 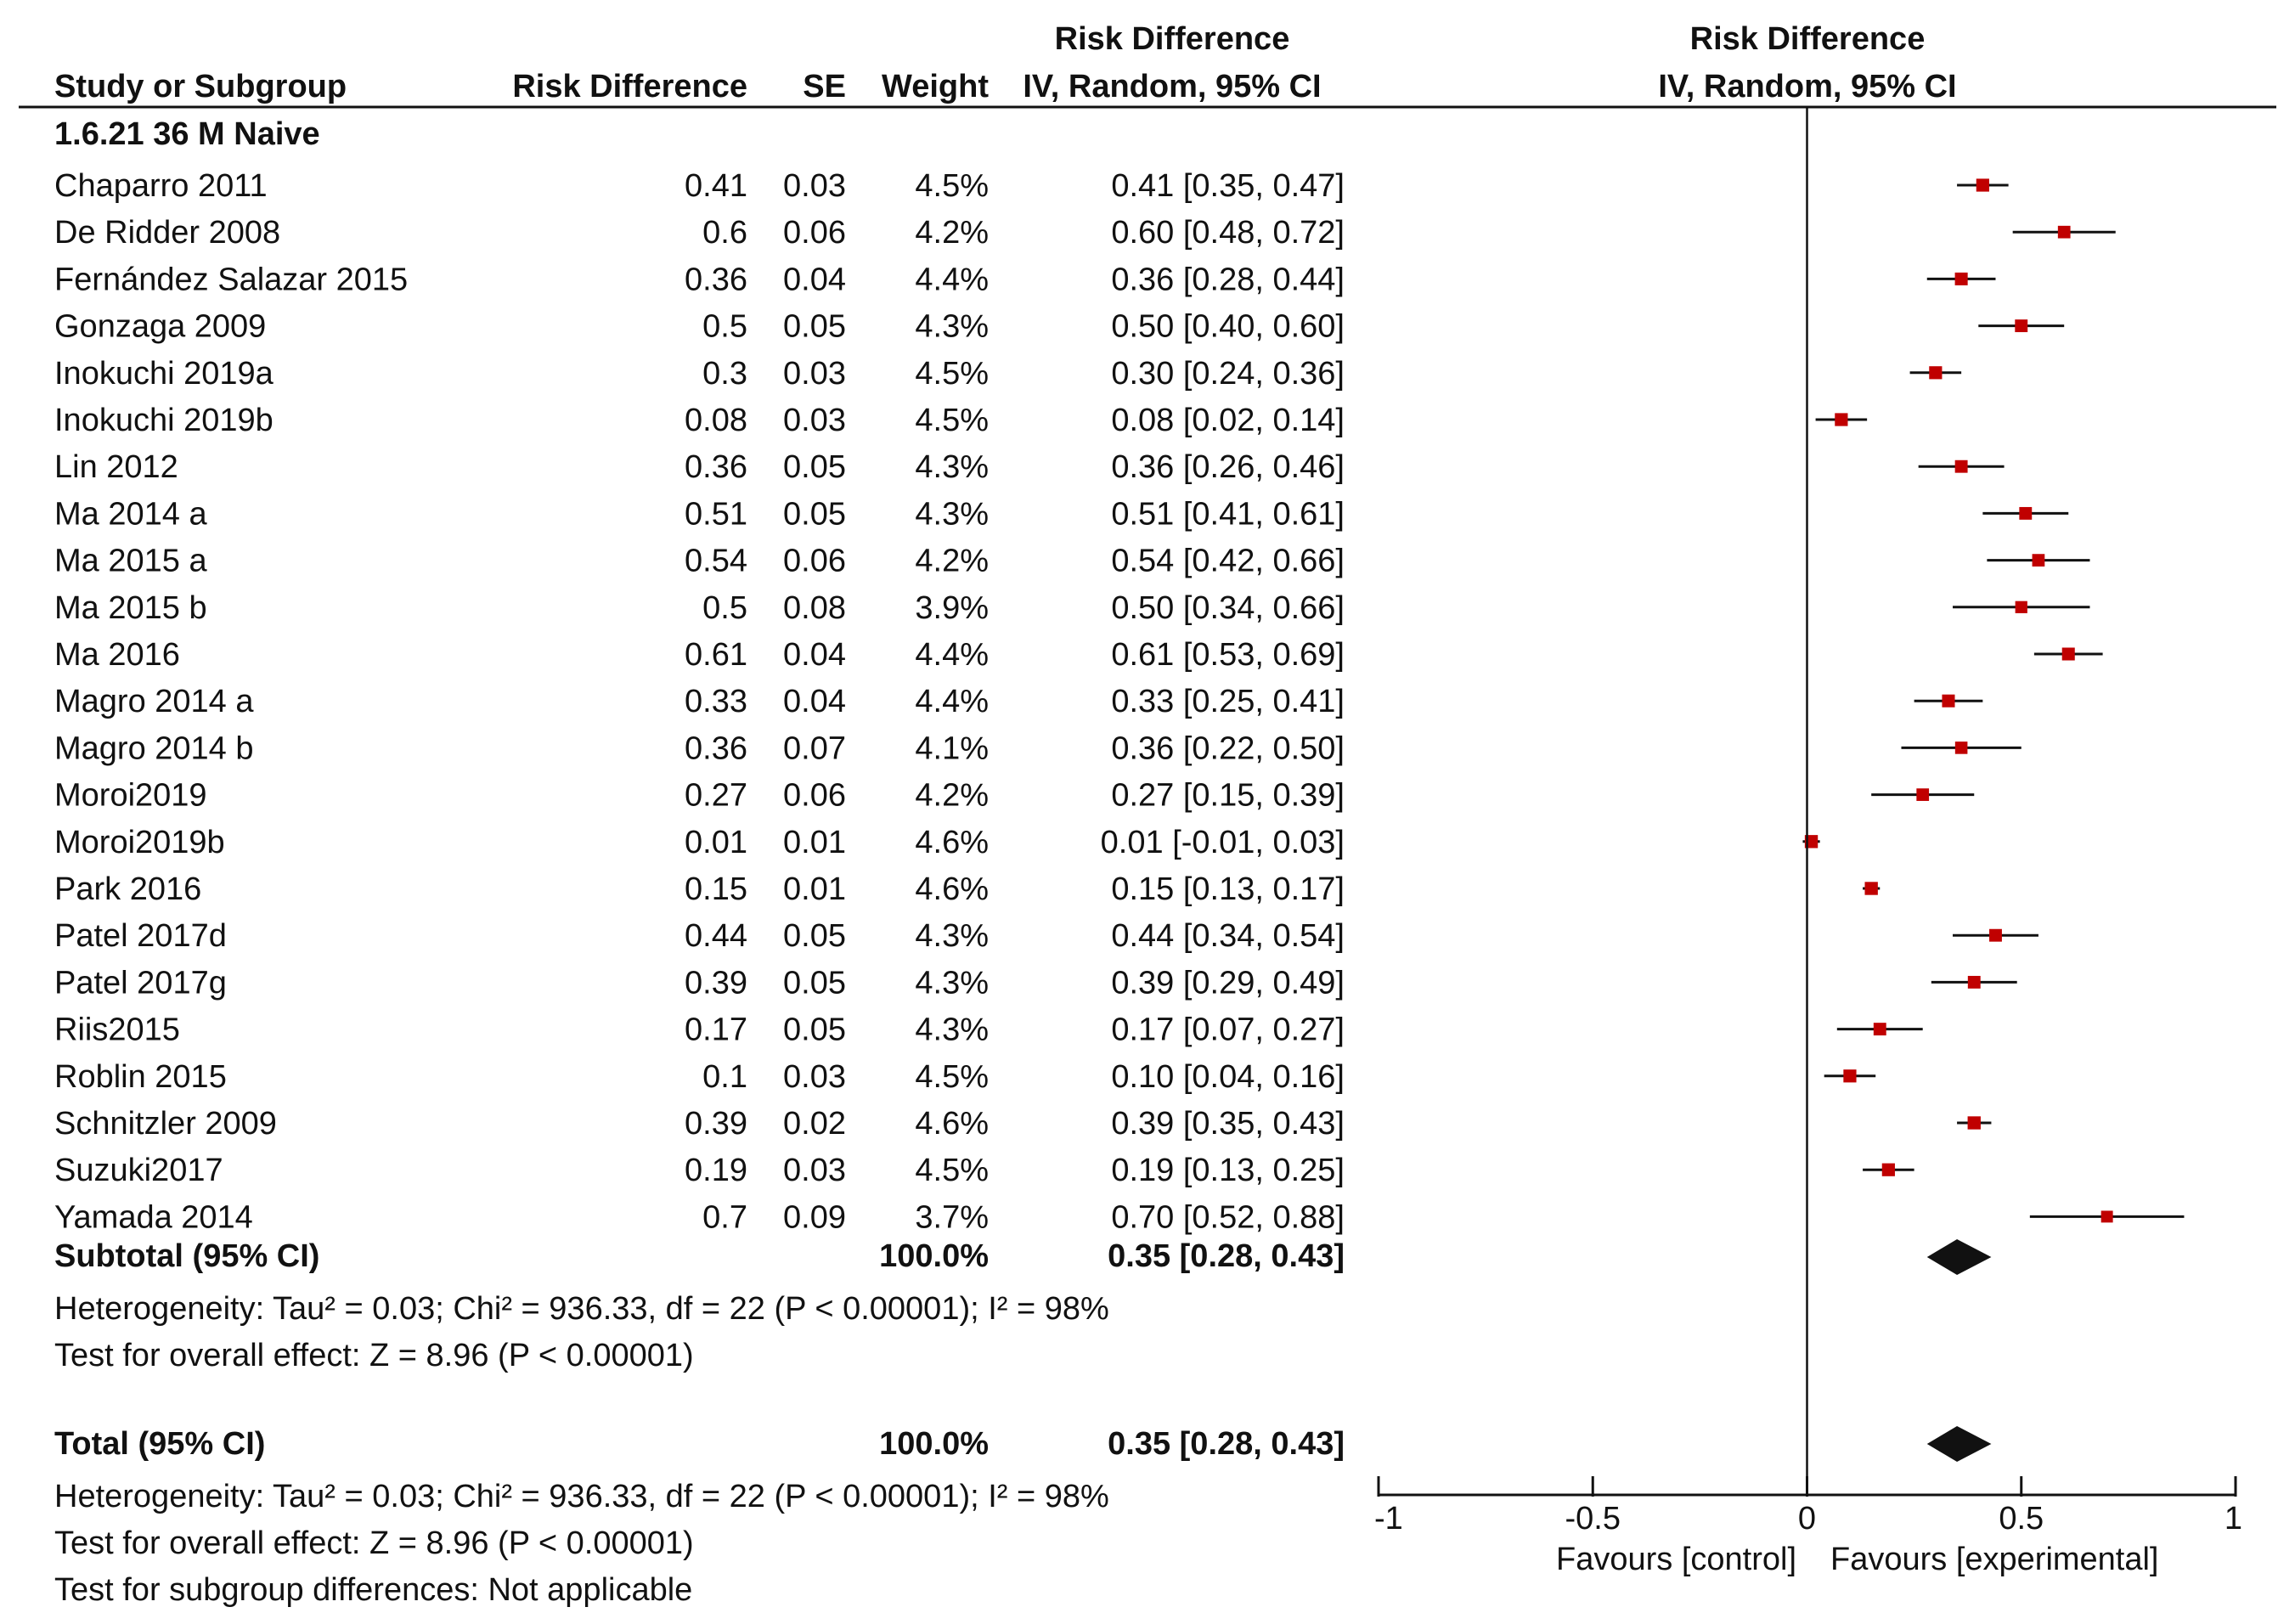 I want to click on study-ci: 0.36 [0.22, 0.50], so click(x=1228, y=748).